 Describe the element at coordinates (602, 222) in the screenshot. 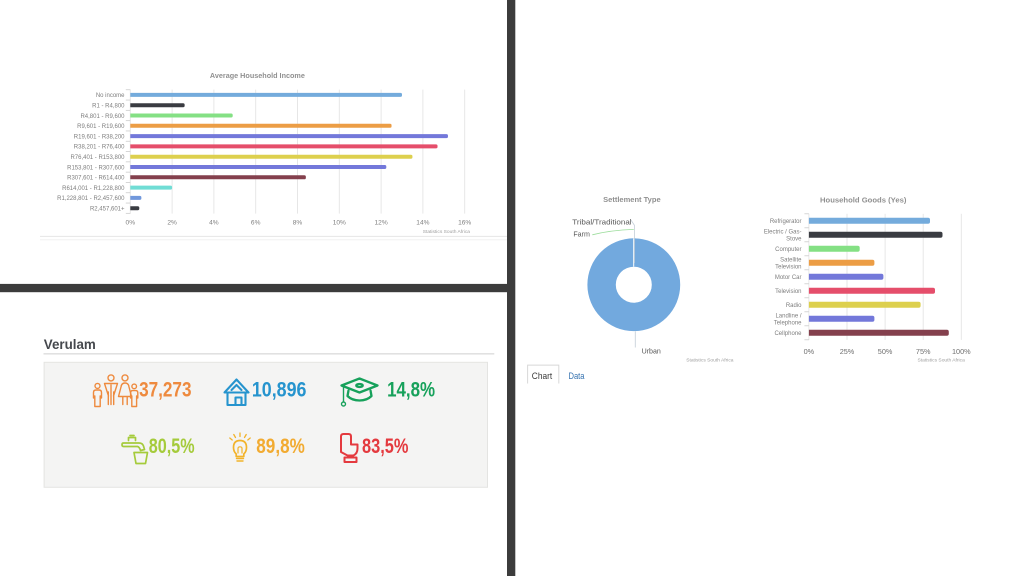

I see `svg-text: Tribal/Traditional` at that location.